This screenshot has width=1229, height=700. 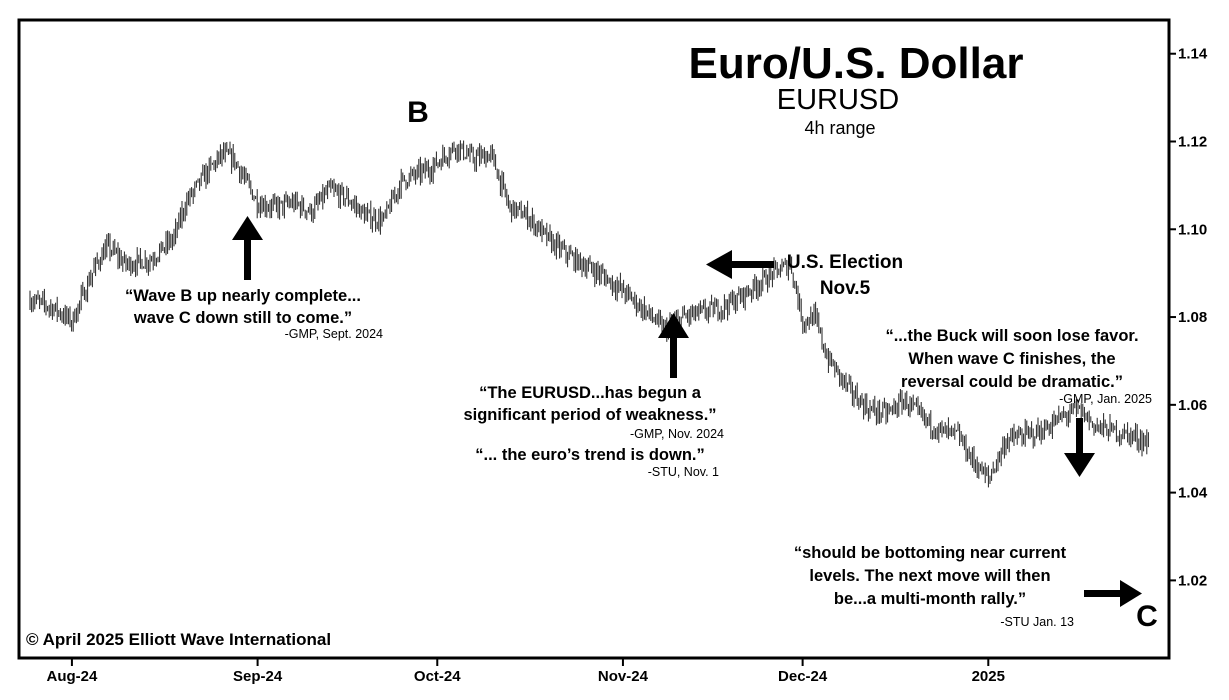 I want to click on arrow-down-jan-icon, so click(x=1079, y=447).